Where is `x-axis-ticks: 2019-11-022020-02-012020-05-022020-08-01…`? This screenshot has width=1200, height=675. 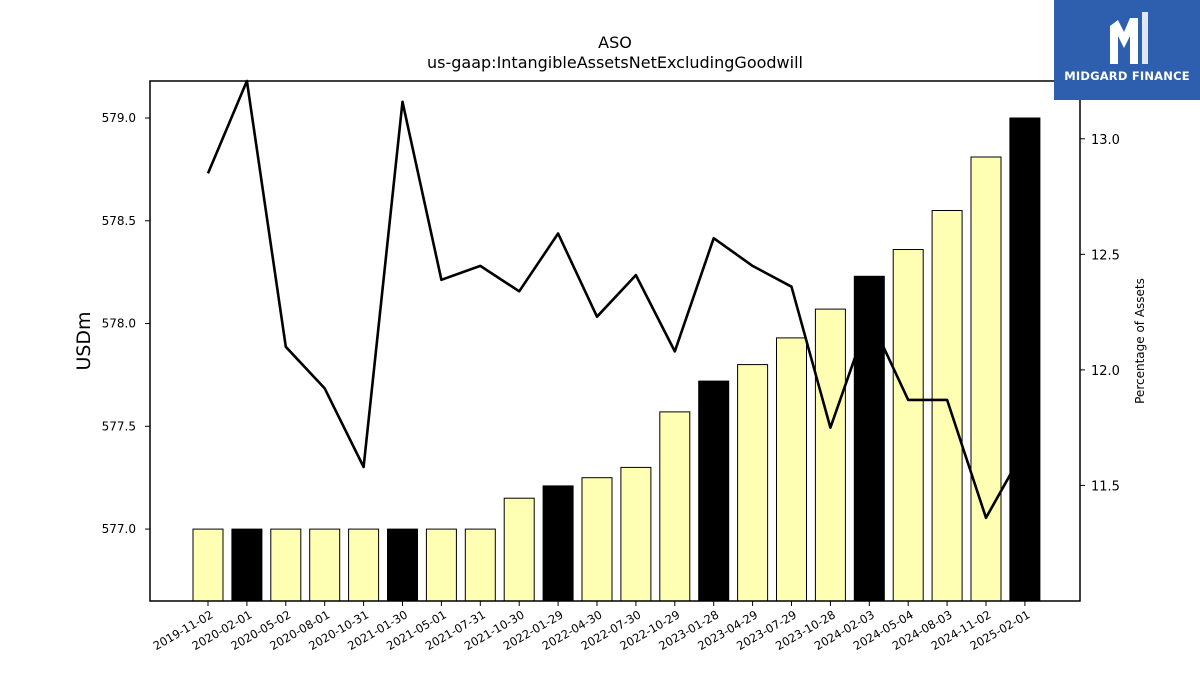
x-axis-ticks: 2019-11-022020-02-012020-05-022020-08-01… is located at coordinates (591, 627).